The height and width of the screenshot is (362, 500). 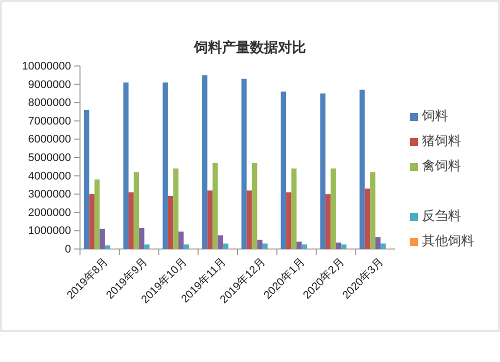 I want to click on y-tick-label: 1000000, so click(x=49, y=231).